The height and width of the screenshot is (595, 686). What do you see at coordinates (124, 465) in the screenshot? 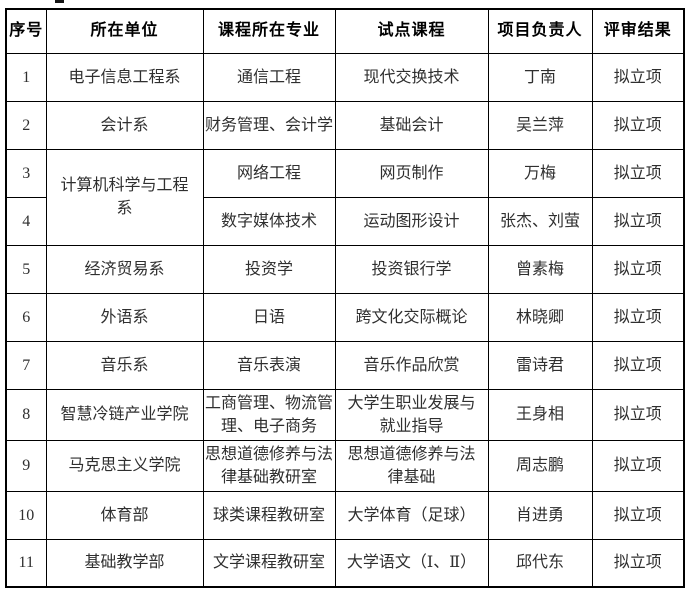
I see `unit-cell: 马克思主义学院` at bounding box center [124, 465].